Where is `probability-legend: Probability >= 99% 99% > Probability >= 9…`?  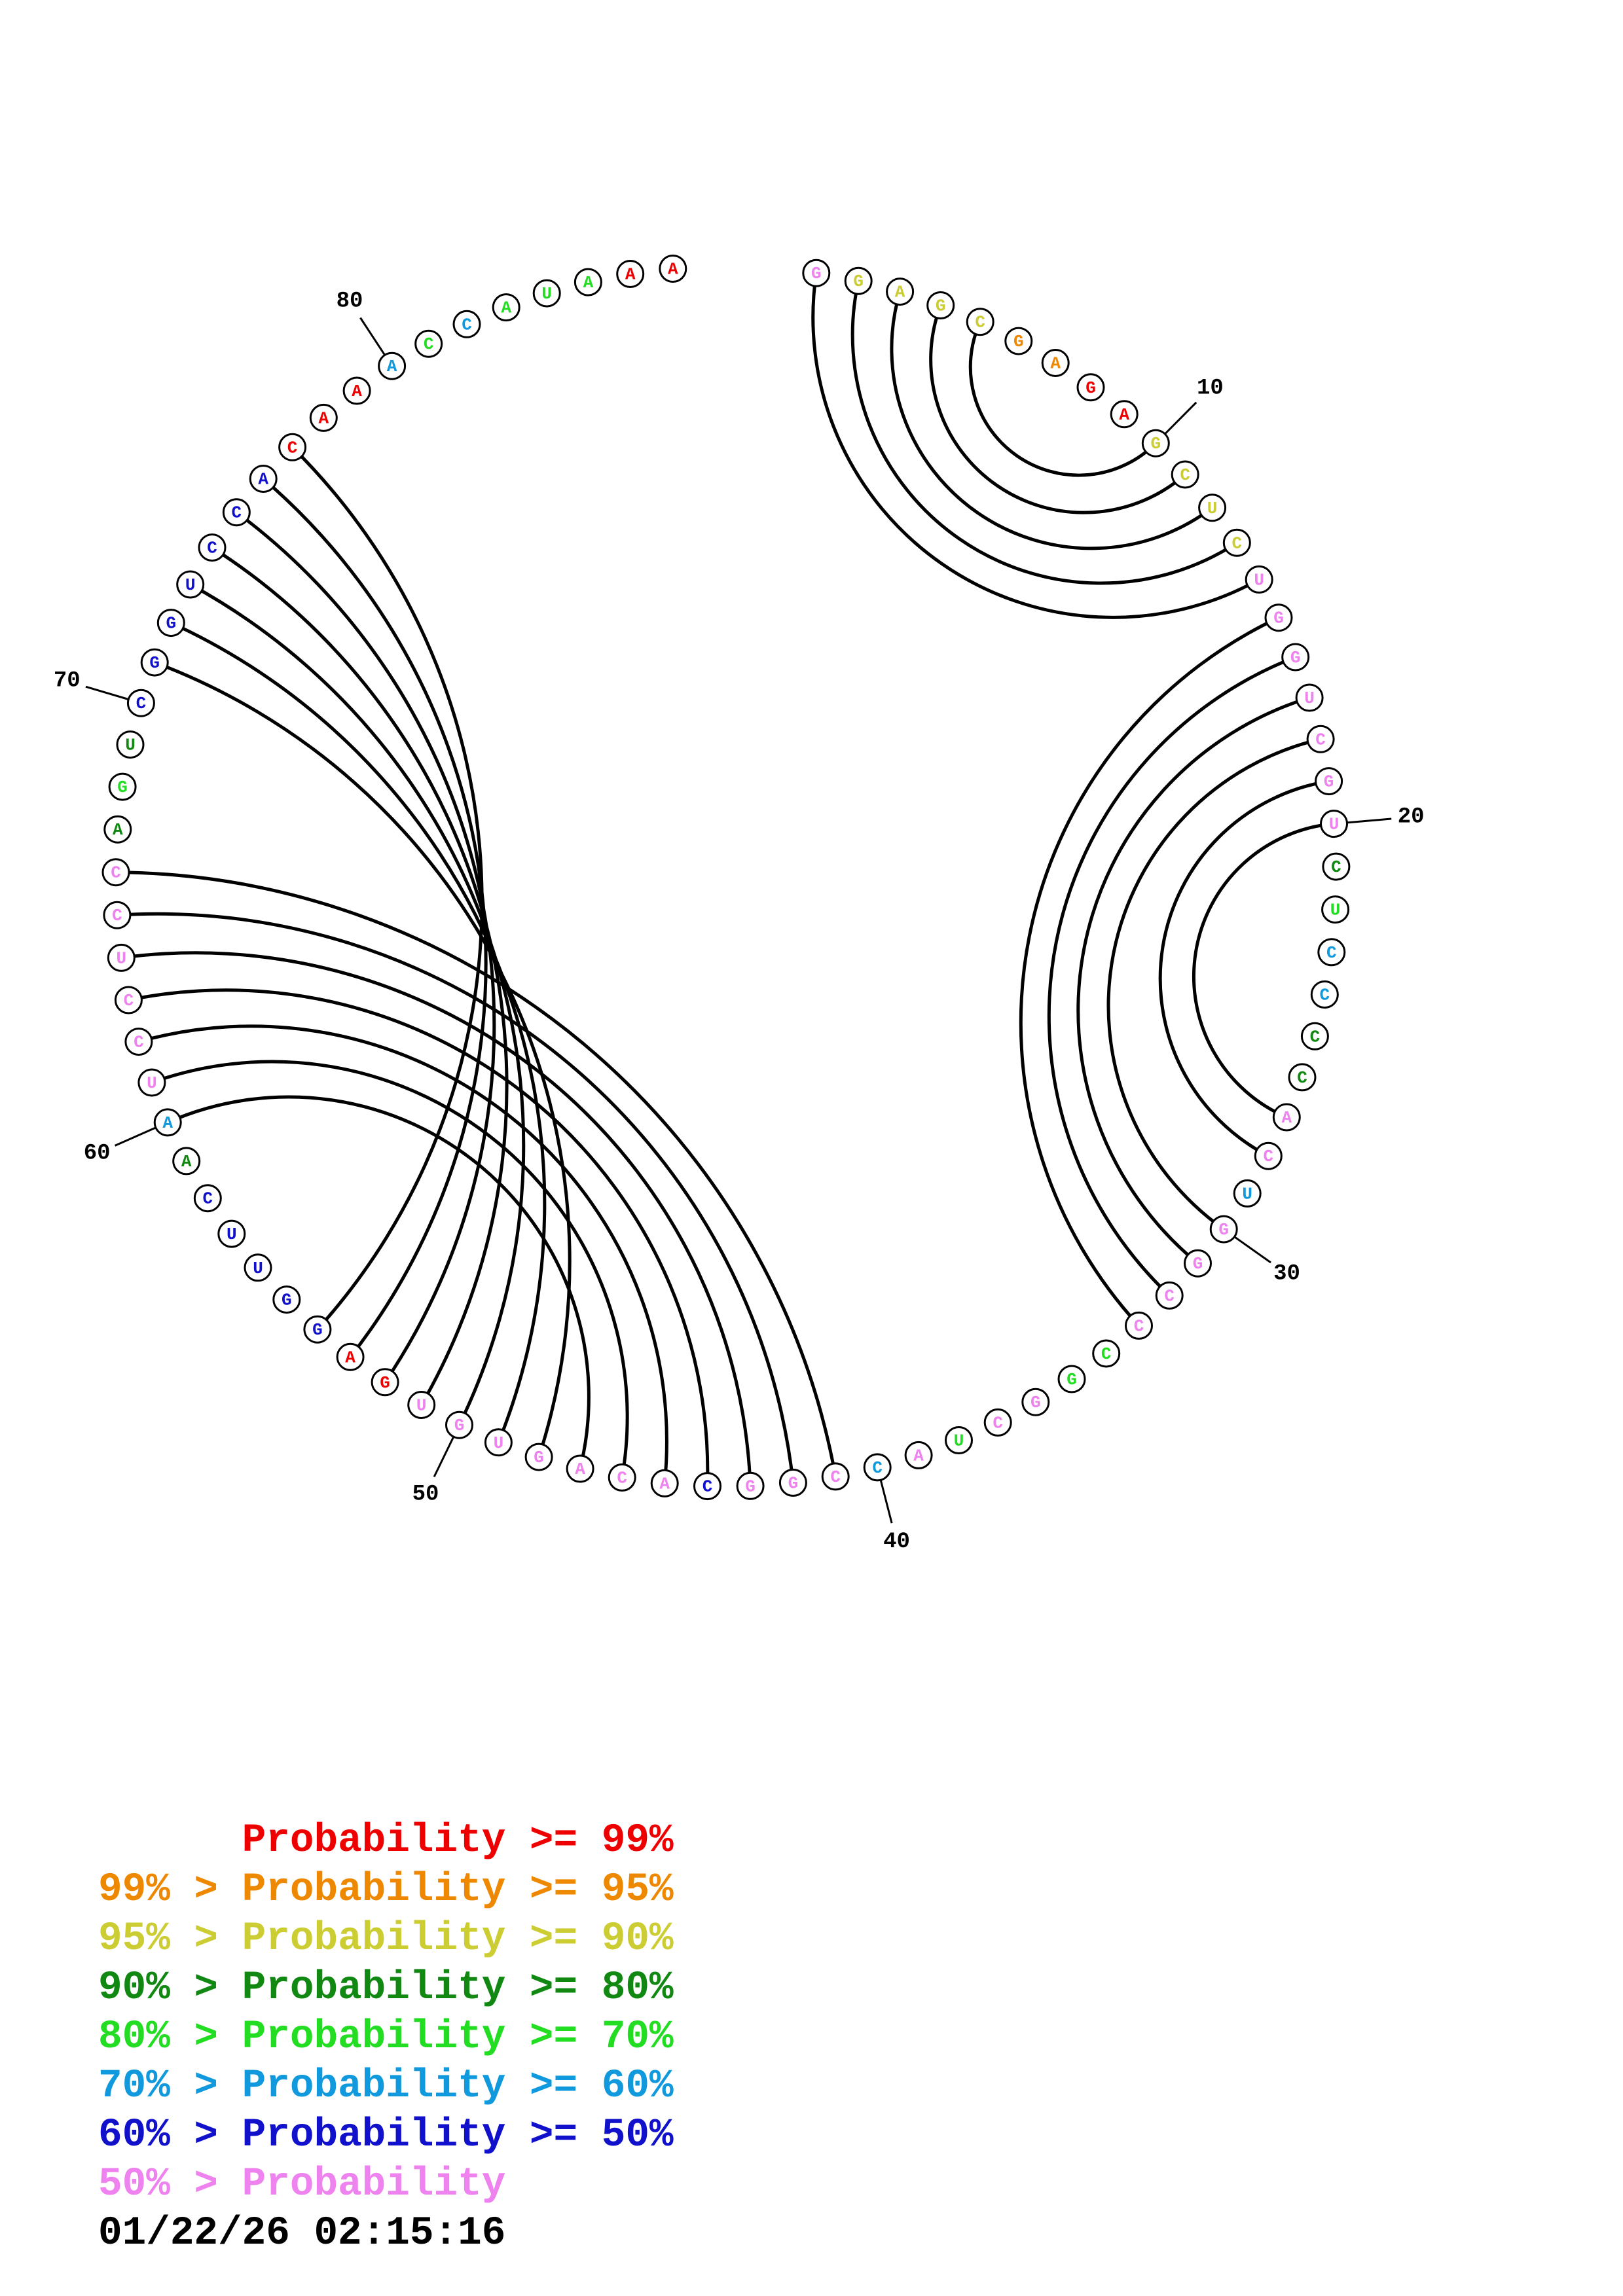
probability-legend: Probability >= 99% 99% > Probability >= 9… is located at coordinates (386, 2012).